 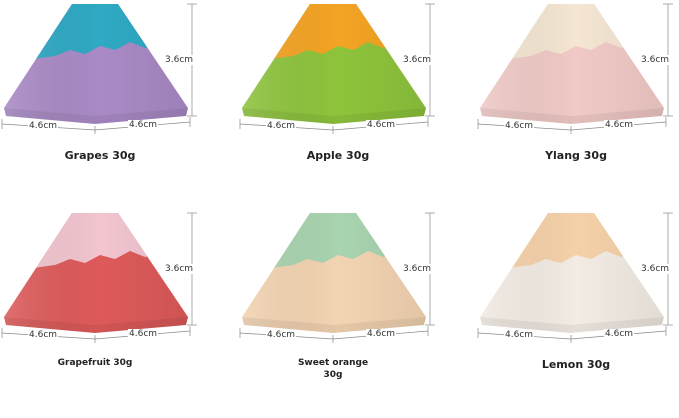 I want to click on product-card: 3.6cm 4.6cm 4.6cm Ylang 30g, so click(x=577, y=104).